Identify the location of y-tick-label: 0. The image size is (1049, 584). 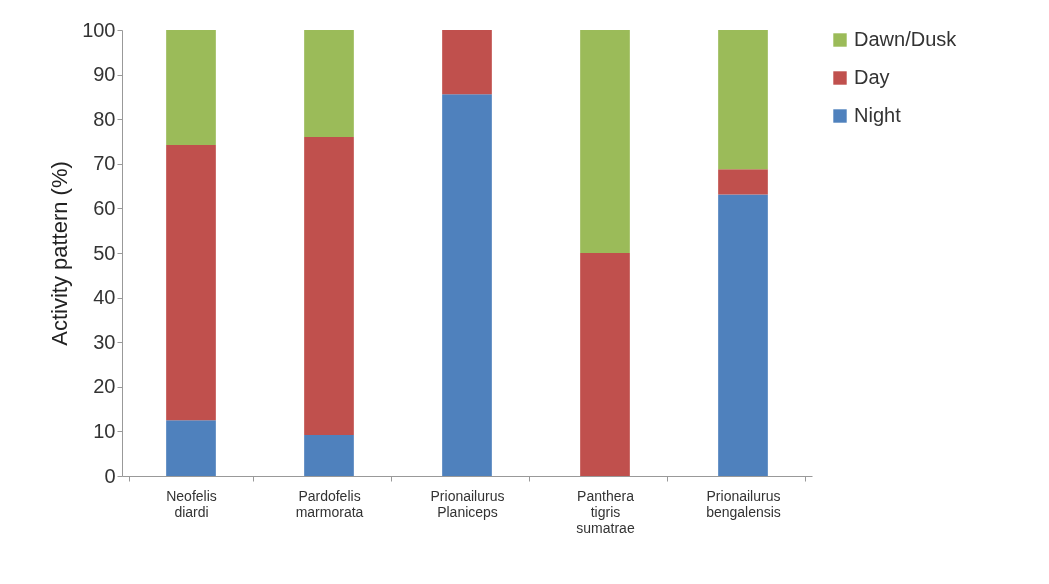
(110, 475).